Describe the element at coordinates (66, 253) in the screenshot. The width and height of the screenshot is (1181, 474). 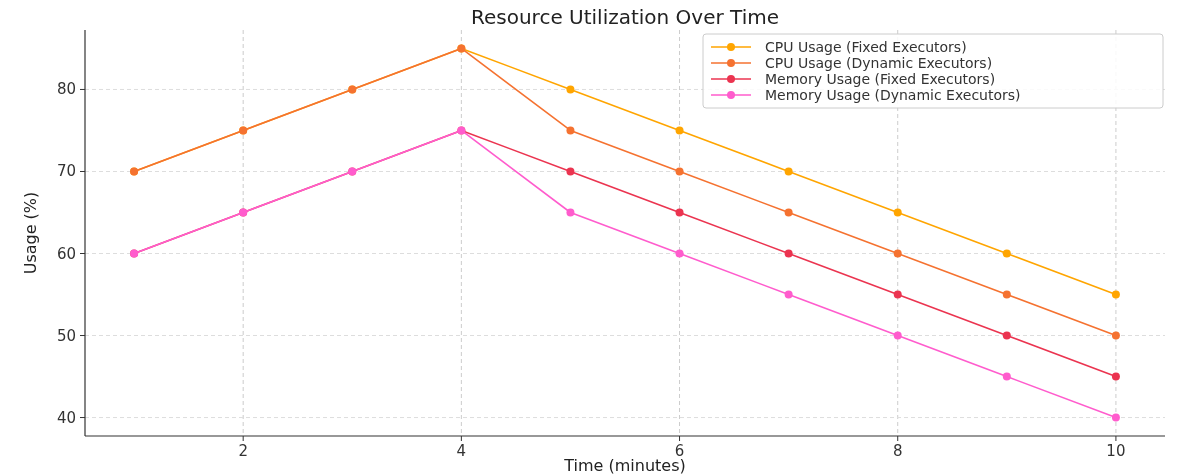
I see `y-tick-label: 60` at that location.